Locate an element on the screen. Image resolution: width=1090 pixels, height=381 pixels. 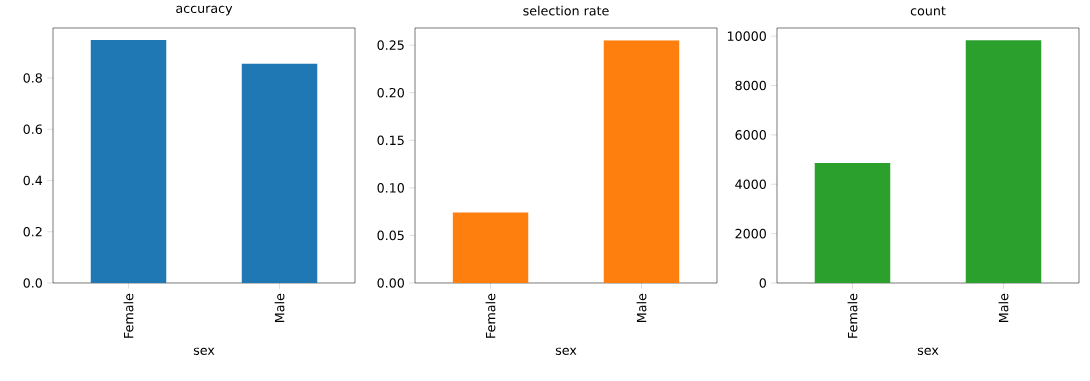
y-tick-label: 6000 is located at coordinates (750, 135).